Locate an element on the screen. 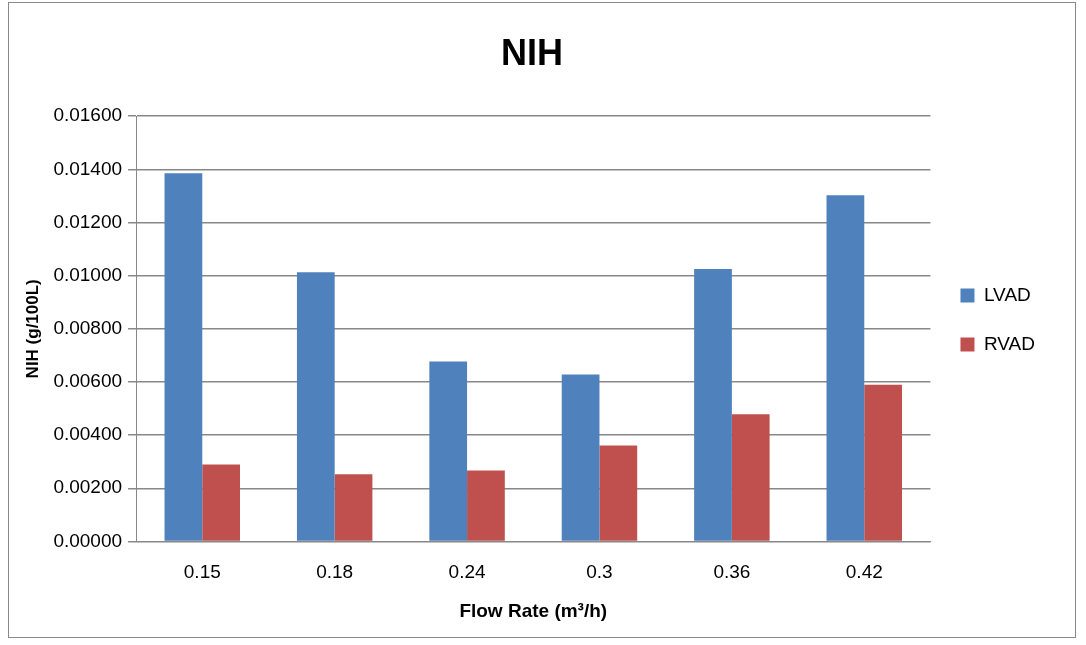  legend-label: RVAD is located at coordinates (1009, 343).